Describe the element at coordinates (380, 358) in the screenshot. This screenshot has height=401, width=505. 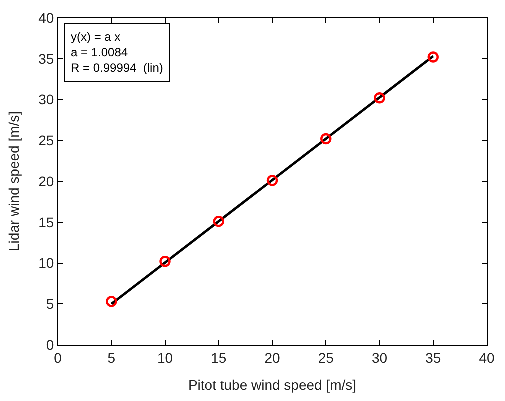
I see `x-tick-label: 30` at that location.